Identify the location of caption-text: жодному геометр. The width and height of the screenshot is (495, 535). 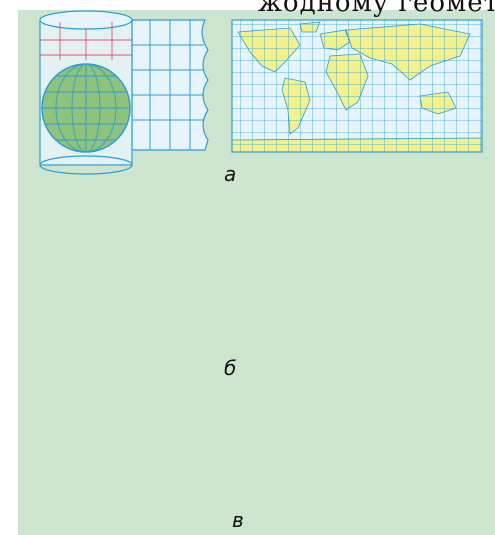
(376, 9).